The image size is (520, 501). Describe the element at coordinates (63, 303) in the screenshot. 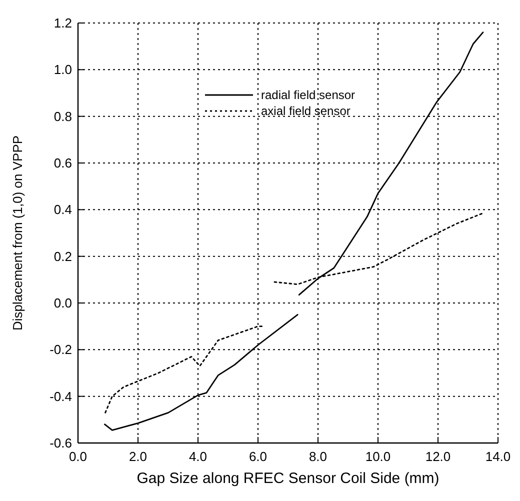

I see `y-tick-label: 0.0` at that location.